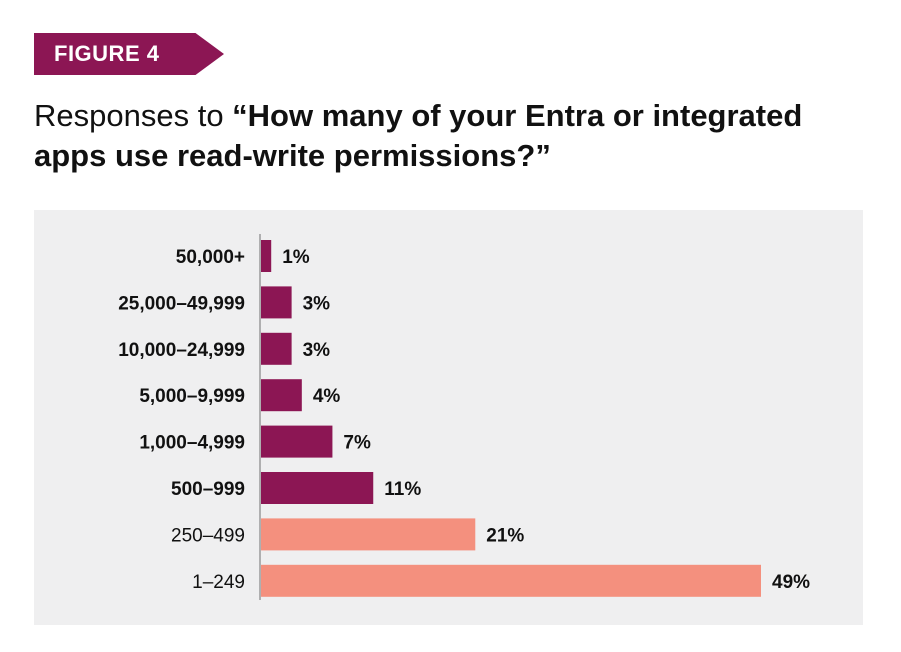 The height and width of the screenshot is (652, 901). I want to click on value-label: 7%, so click(357, 443).